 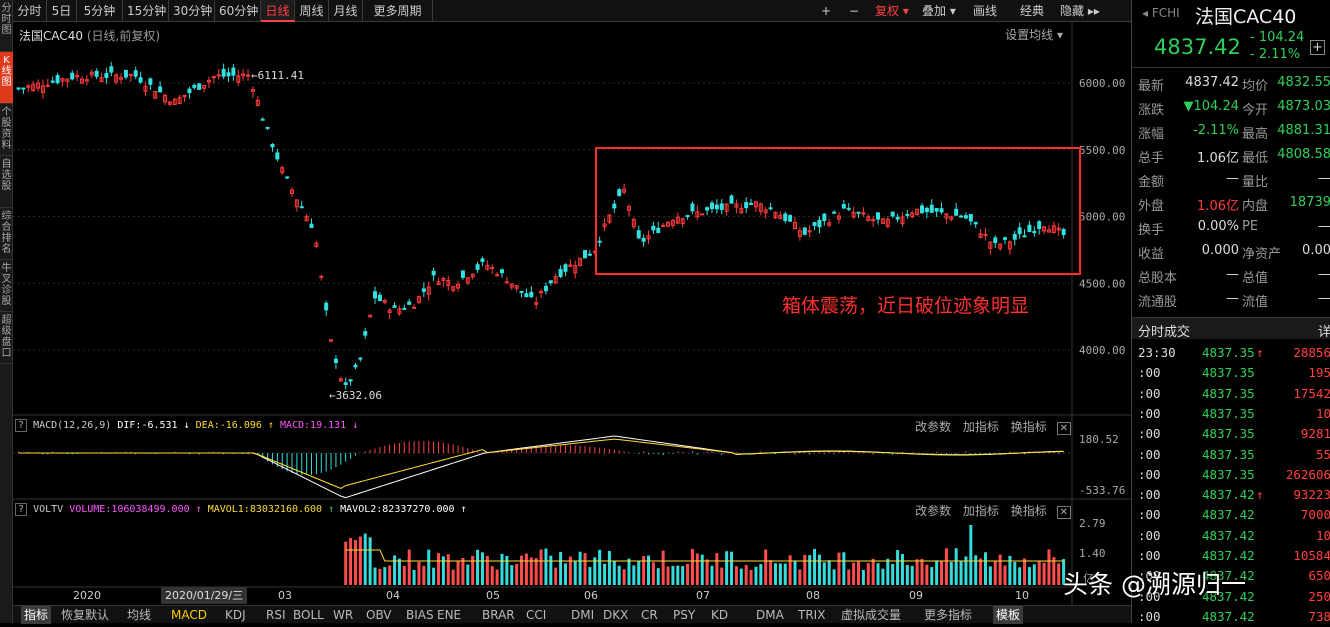 I want to click on indicator-tab-3: MACD, so click(x=189, y=615).